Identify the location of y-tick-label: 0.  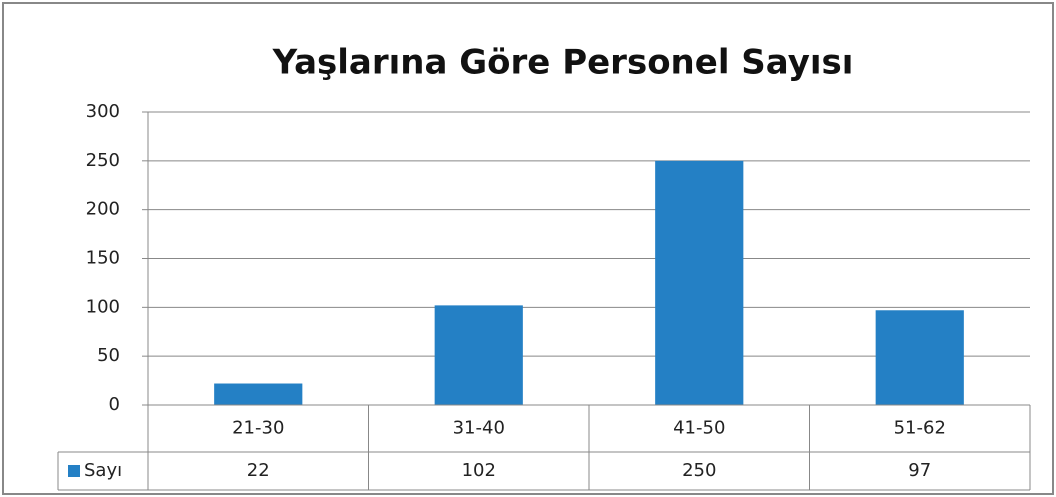
(114, 404).